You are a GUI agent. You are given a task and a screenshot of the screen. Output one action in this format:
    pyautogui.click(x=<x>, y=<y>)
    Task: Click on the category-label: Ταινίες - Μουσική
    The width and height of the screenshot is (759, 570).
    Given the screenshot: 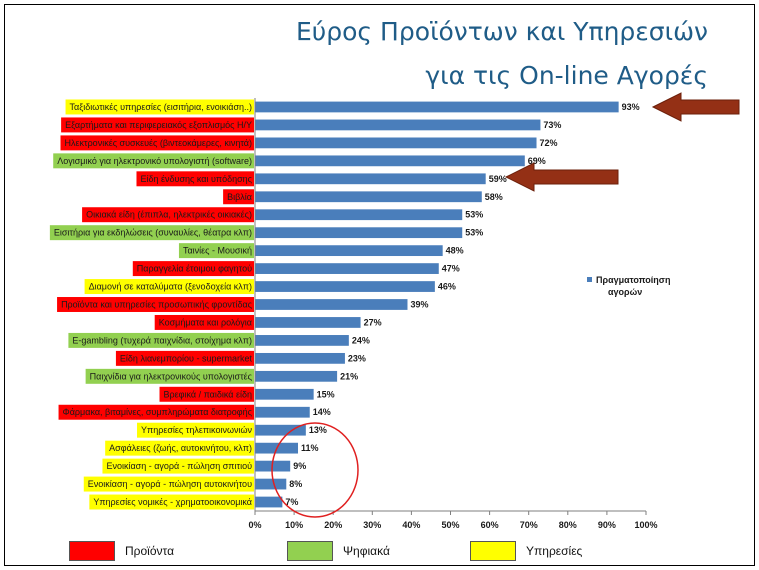 What is the action you would take?
    pyautogui.click(x=217, y=251)
    